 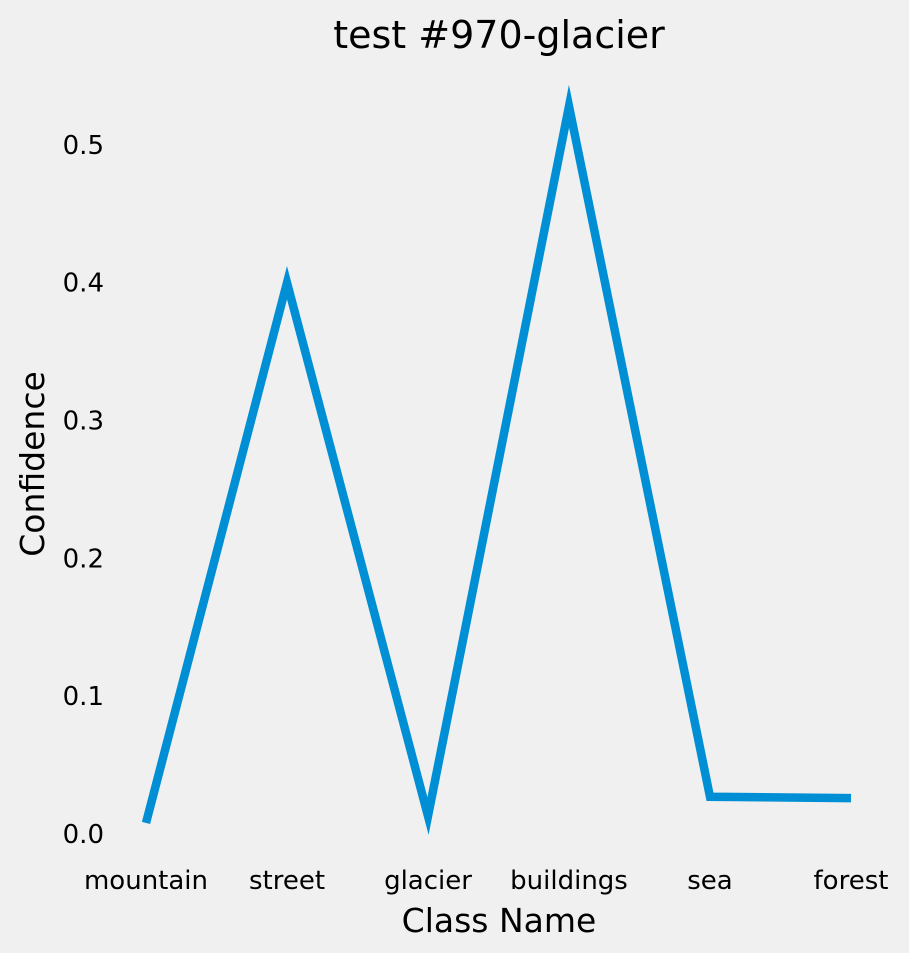 I want to click on x-tick-label: mountain, so click(x=146, y=881).